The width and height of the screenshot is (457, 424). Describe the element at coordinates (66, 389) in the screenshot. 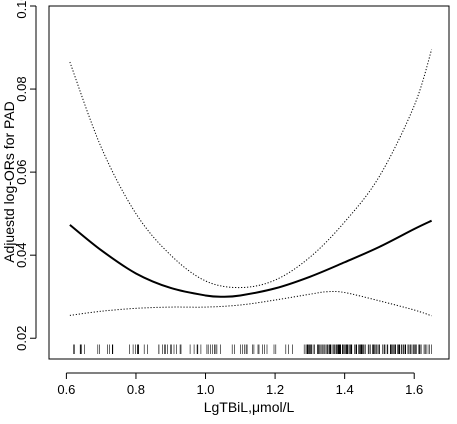

I see `x-tick-label: 0.6` at that location.